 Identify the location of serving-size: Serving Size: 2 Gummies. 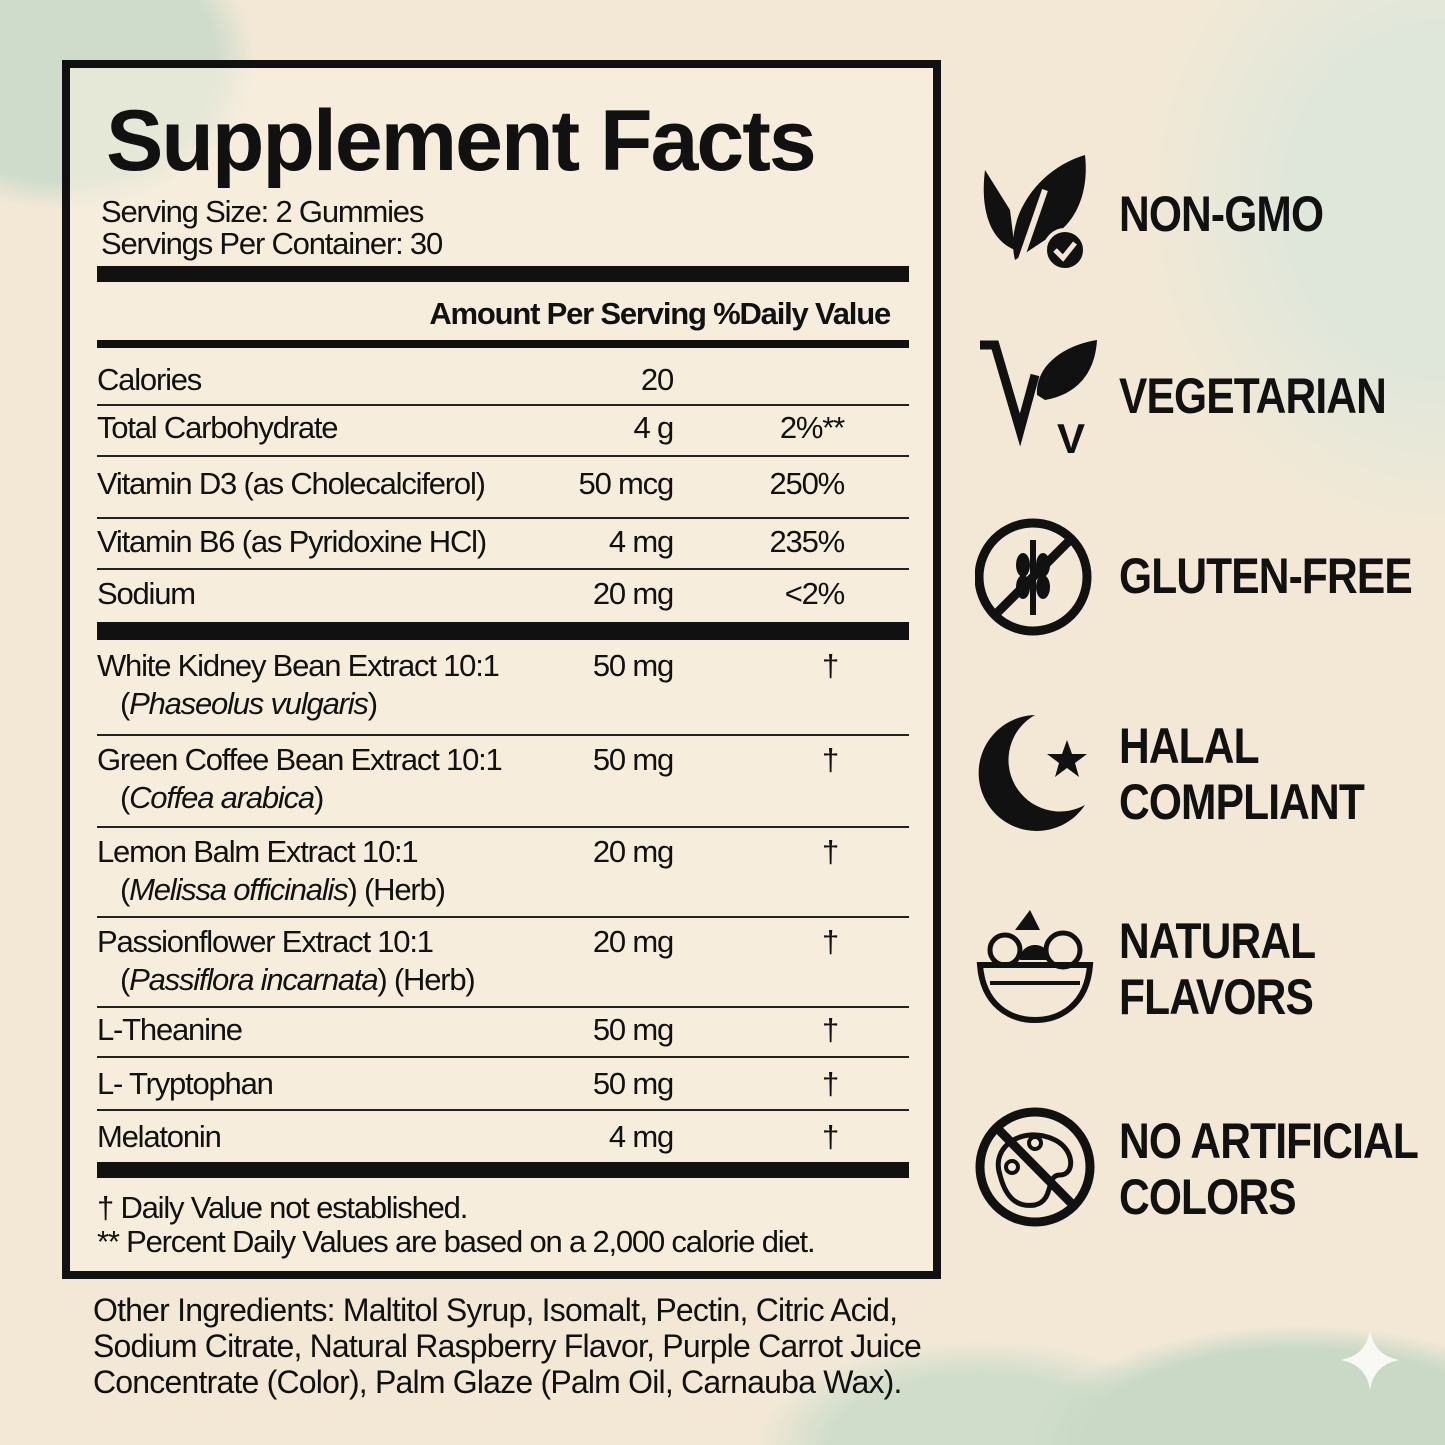
(262, 211).